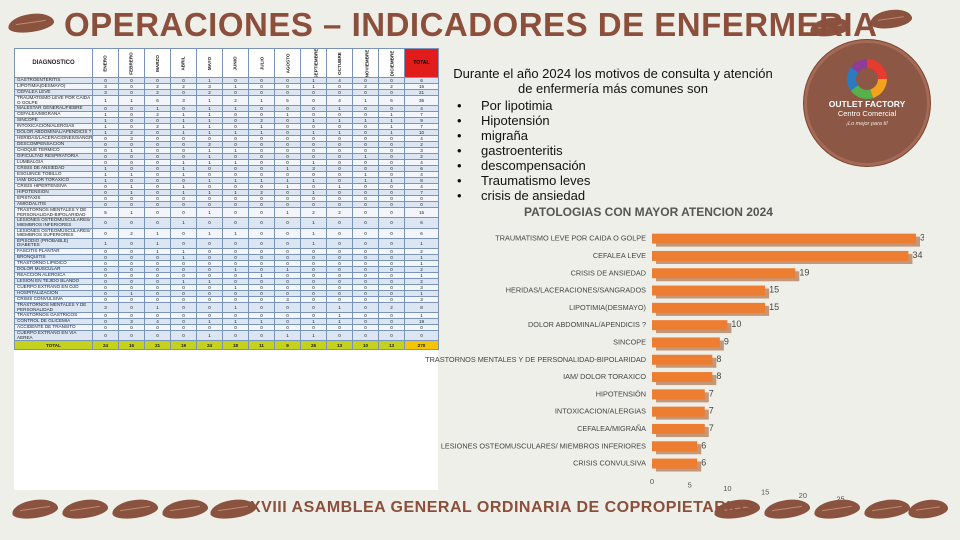  I want to click on row-label: TRASTORNOS MENTALES Y DE PERSONALIDAD, so click(53, 307).